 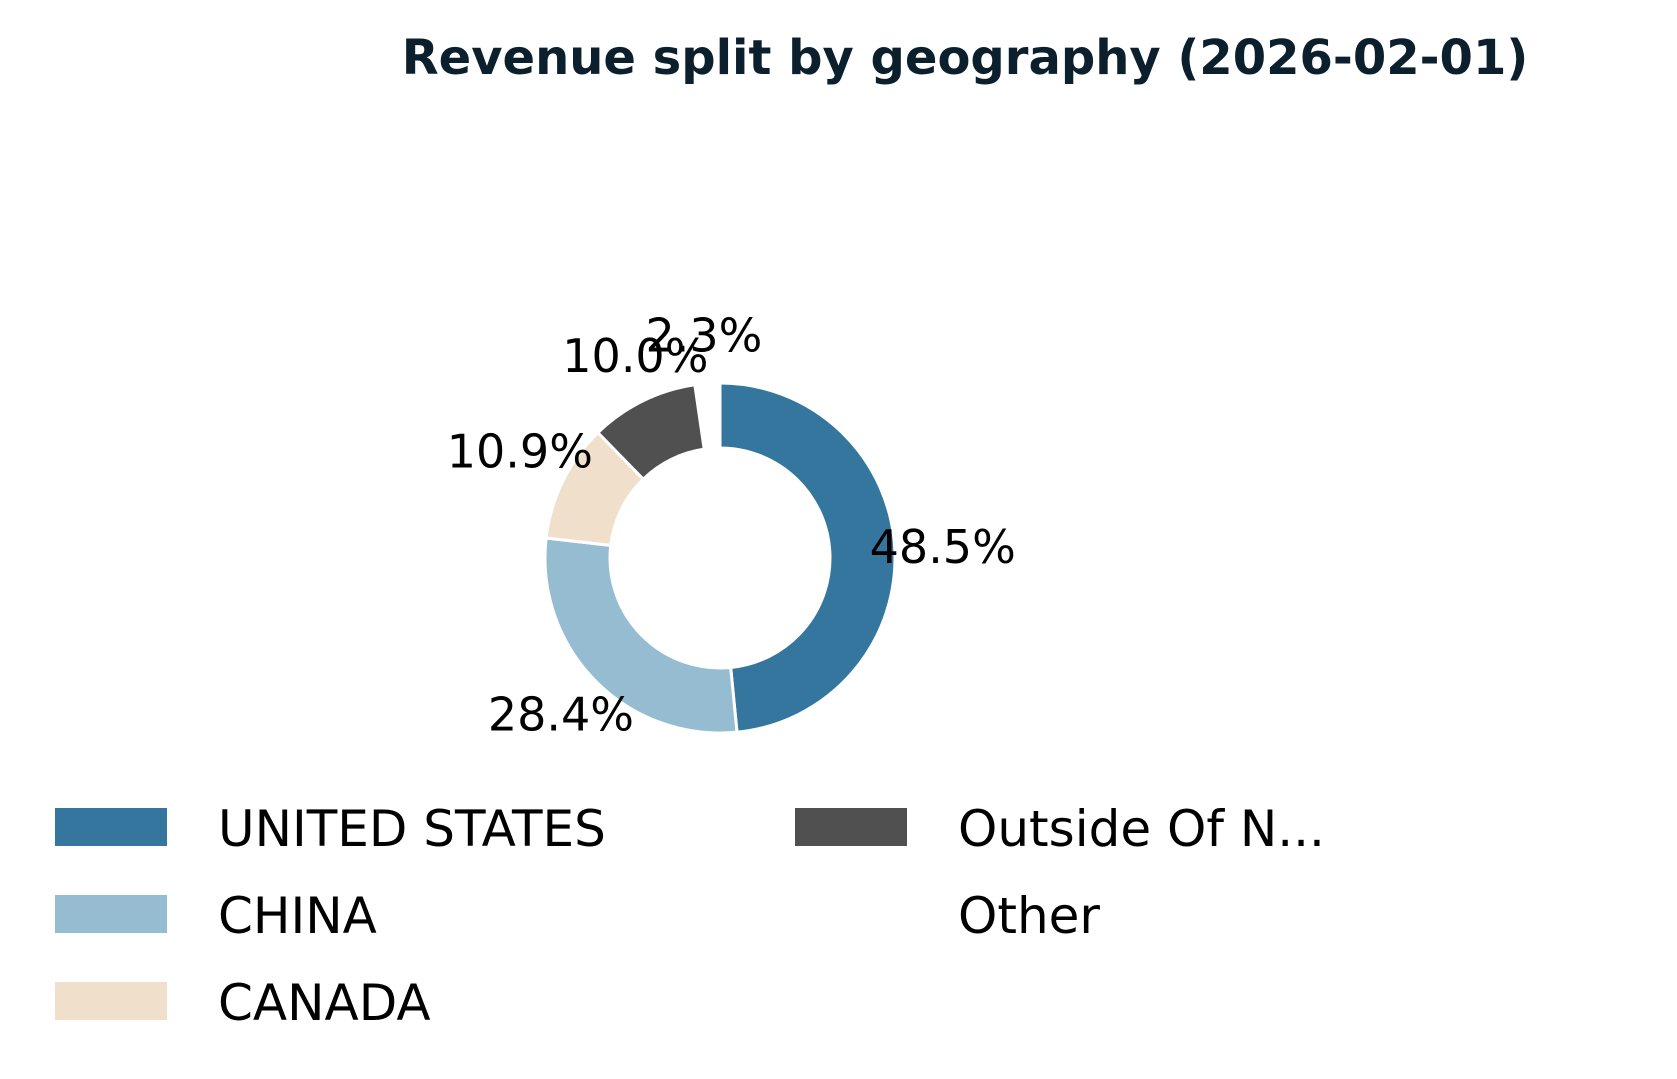 What do you see at coordinates (561, 714) in the screenshot?
I see `value-label-china: 28.4%` at bounding box center [561, 714].